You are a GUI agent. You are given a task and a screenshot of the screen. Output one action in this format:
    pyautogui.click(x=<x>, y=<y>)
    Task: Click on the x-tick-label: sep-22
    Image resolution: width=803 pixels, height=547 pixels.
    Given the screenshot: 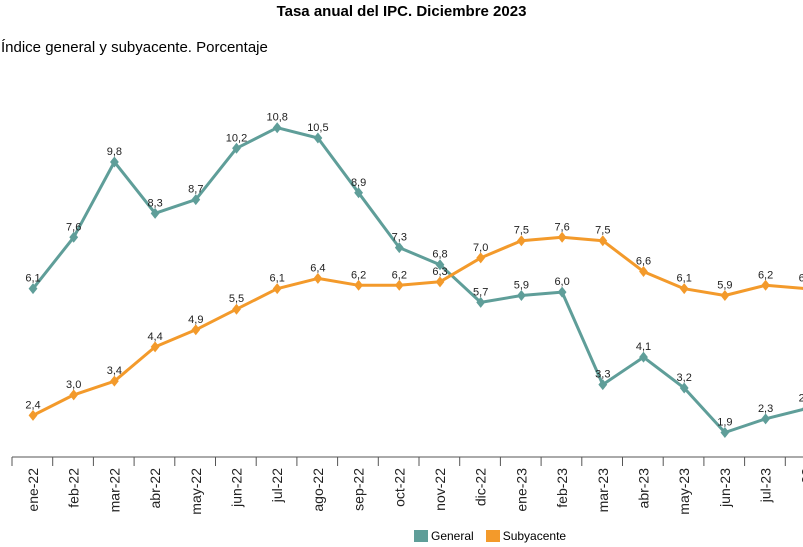 What is the action you would take?
    pyautogui.click(x=359, y=489)
    